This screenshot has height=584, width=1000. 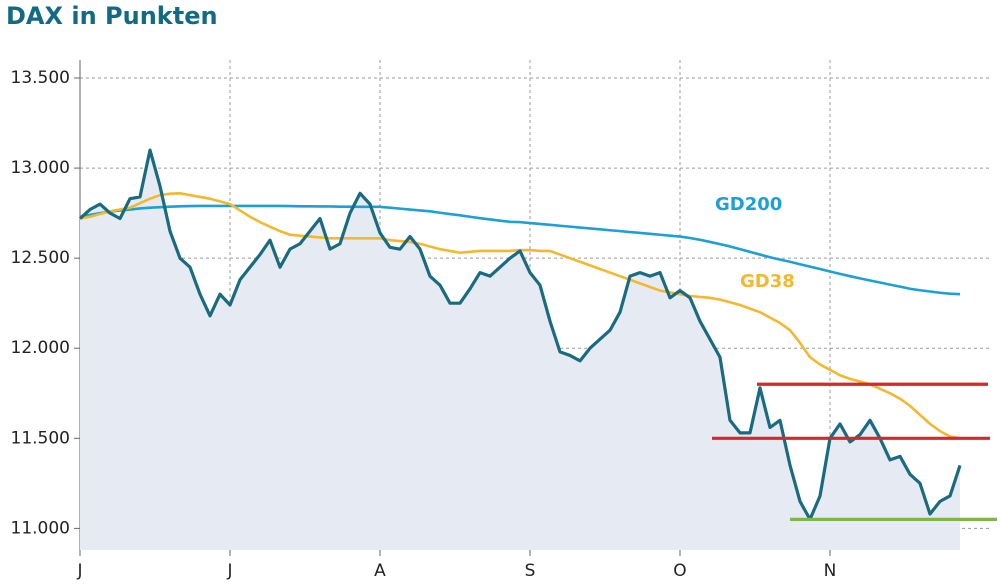 I want to click on y-tick-label: 11.500, so click(x=40, y=438).